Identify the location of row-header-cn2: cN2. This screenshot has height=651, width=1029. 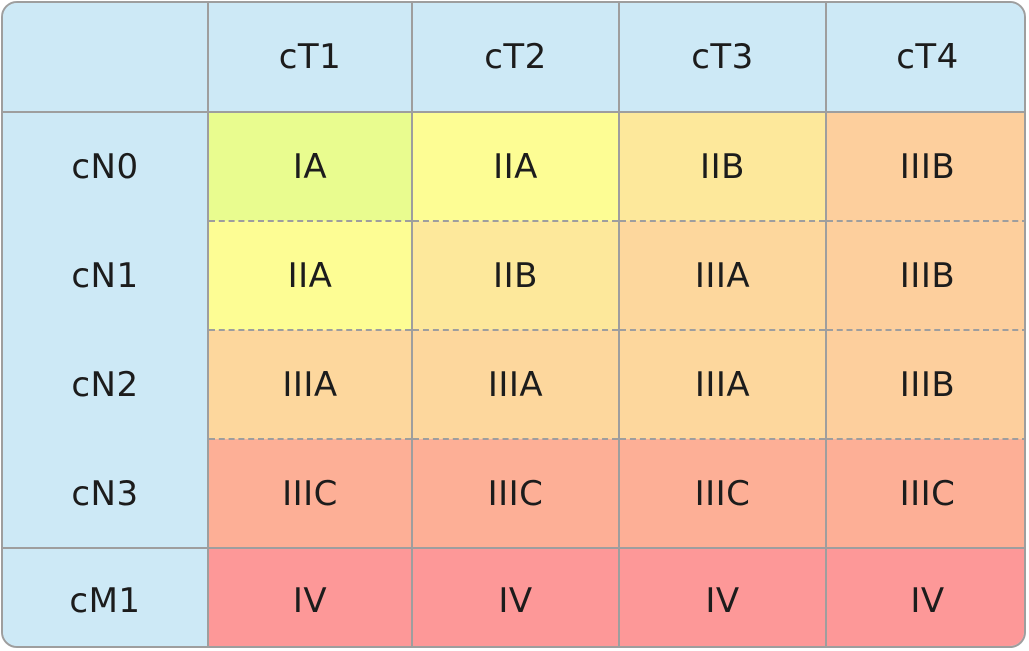
(105, 385).